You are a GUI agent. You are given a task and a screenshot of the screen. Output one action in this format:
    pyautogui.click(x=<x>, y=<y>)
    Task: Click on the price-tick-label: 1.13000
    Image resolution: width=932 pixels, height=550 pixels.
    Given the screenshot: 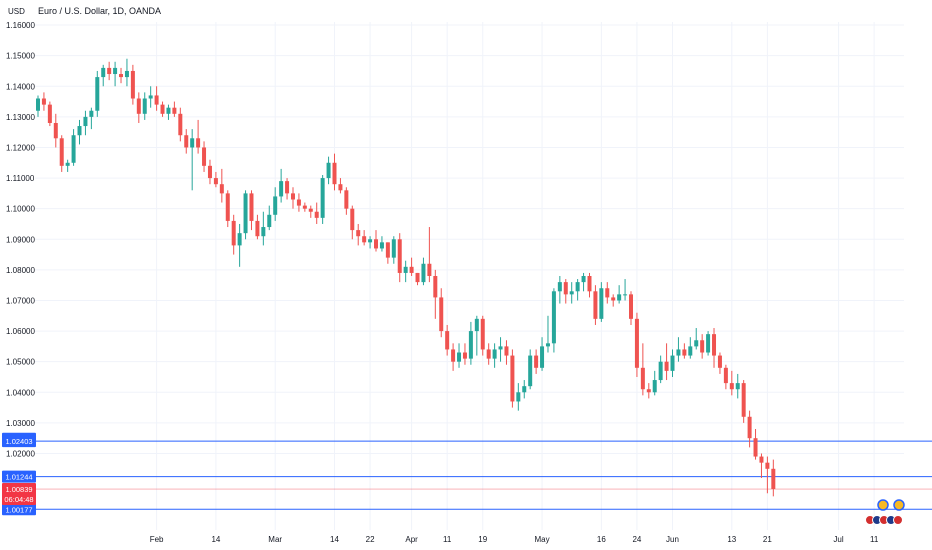 What is the action you would take?
    pyautogui.click(x=20, y=117)
    